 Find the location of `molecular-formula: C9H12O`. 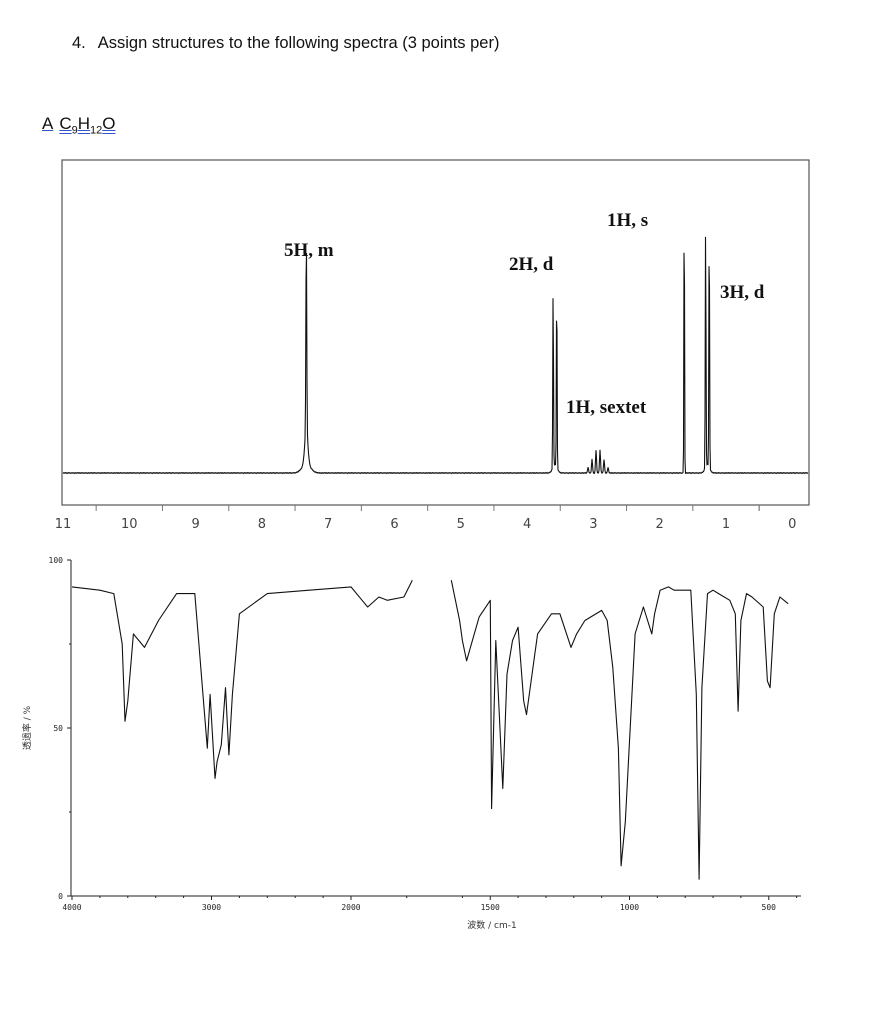

molecular-formula: C9H12O is located at coordinates (87, 125).